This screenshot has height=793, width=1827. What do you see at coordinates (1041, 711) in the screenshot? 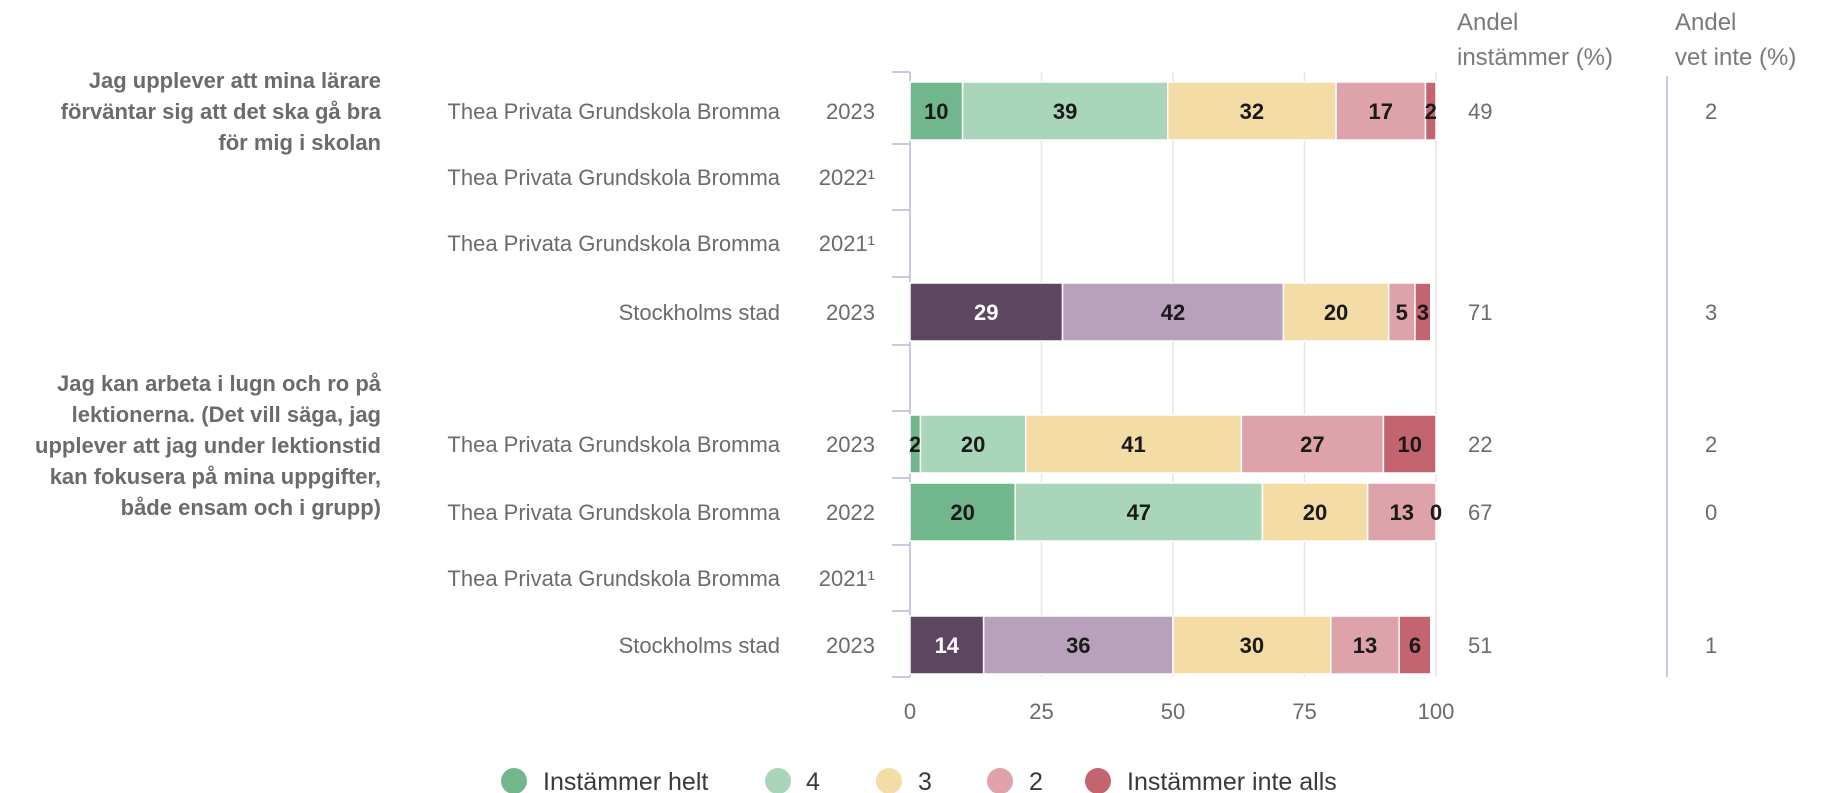
I see `x-tick-label: 25` at bounding box center [1041, 711].